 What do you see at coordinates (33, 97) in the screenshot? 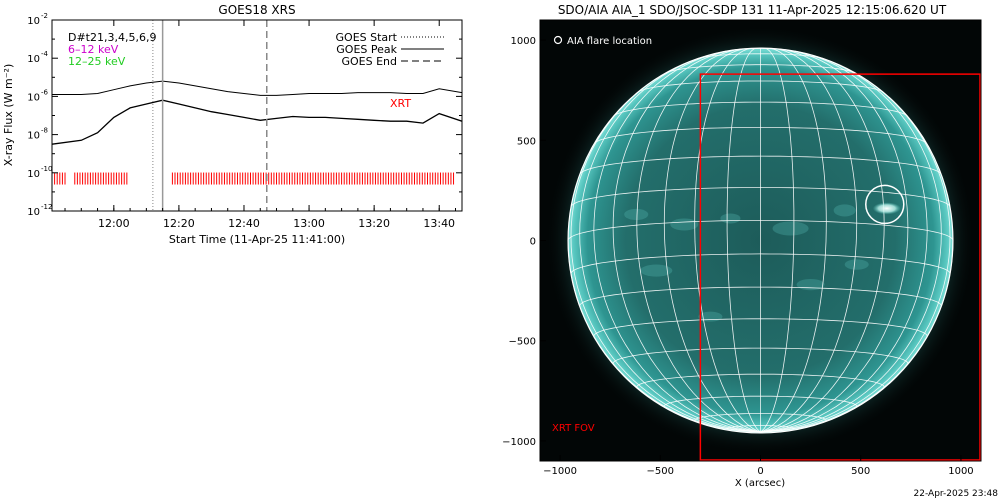
I see `goes-y-tick-label-2: 10` at bounding box center [33, 97].